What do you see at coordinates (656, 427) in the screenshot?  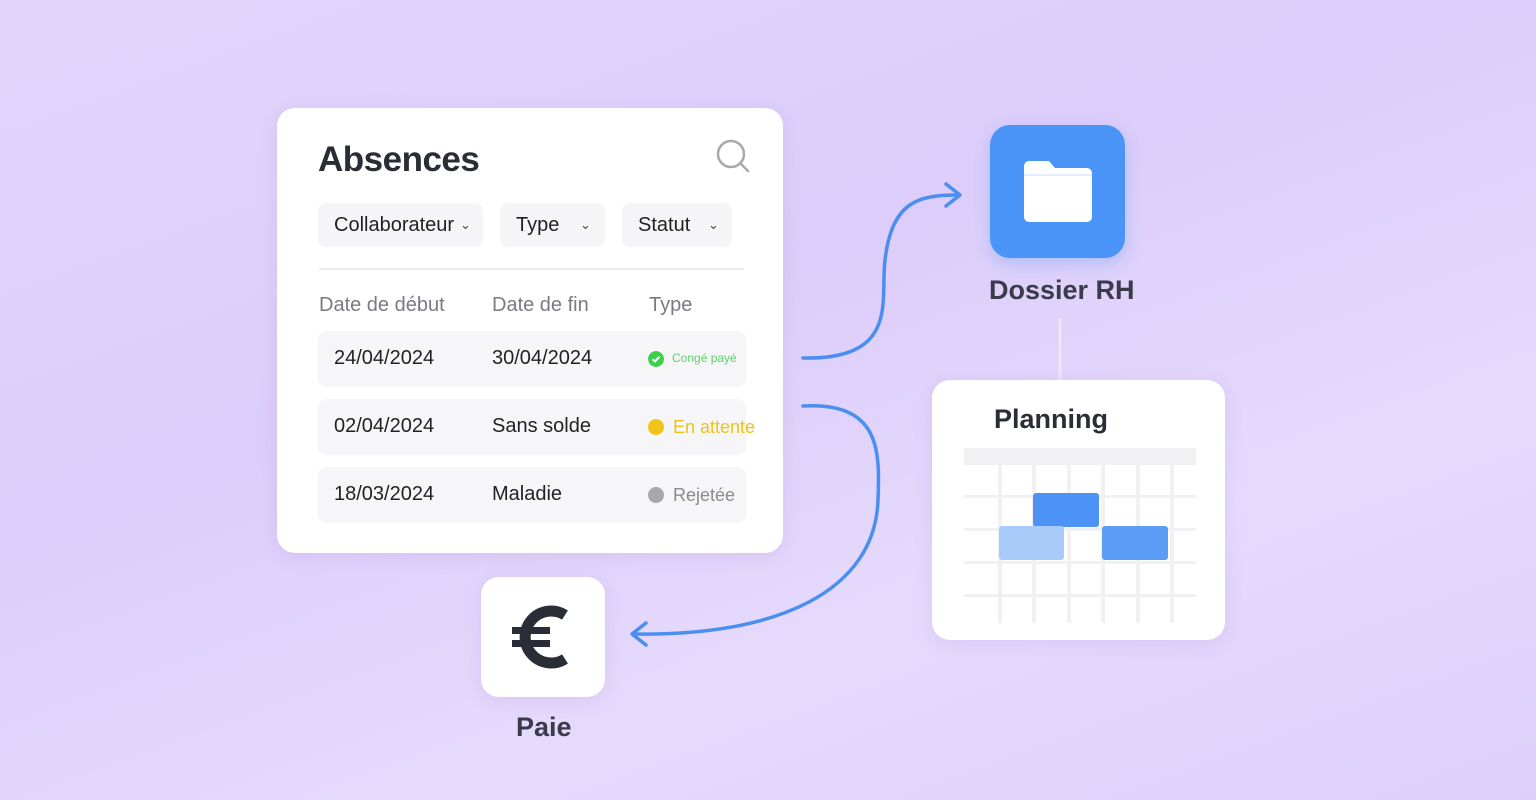 I see `pending-dot-icon` at bounding box center [656, 427].